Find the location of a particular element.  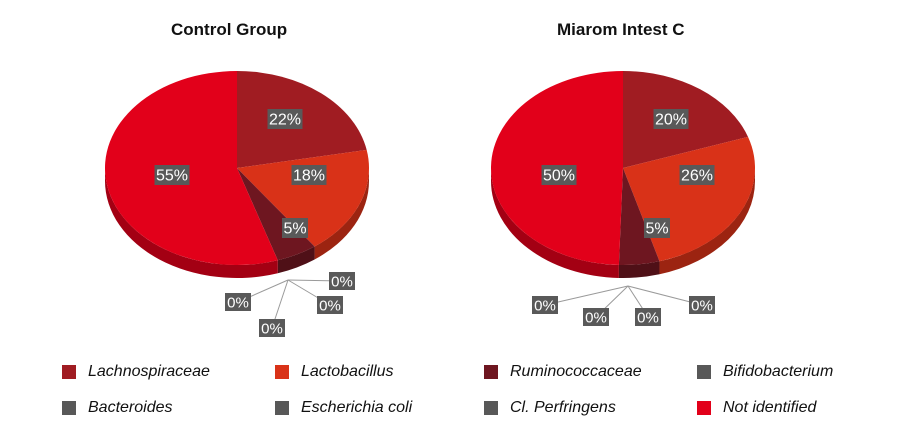

legend-item-escherichia-coli: Escherichia coli is located at coordinates (343, 408).